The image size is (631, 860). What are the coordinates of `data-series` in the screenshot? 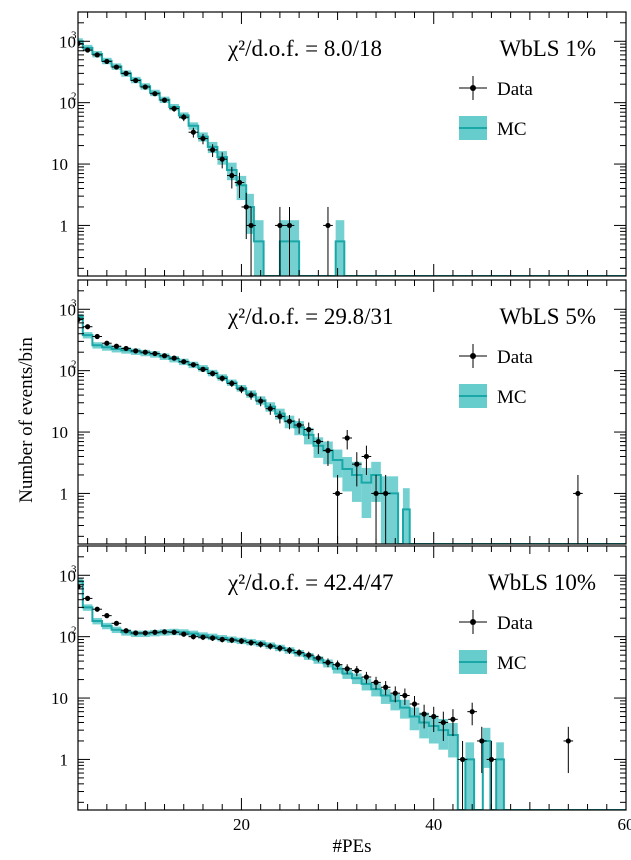 It's located at (205, 158).